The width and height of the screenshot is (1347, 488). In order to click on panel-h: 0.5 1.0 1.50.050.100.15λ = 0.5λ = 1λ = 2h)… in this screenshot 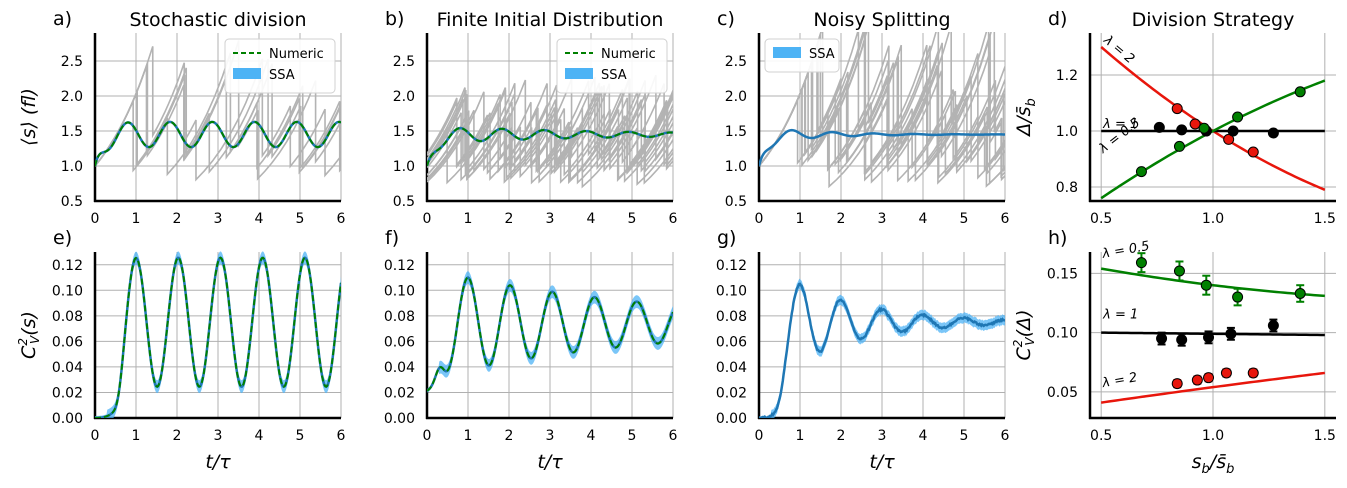, I will do `click(1173, 352)`.